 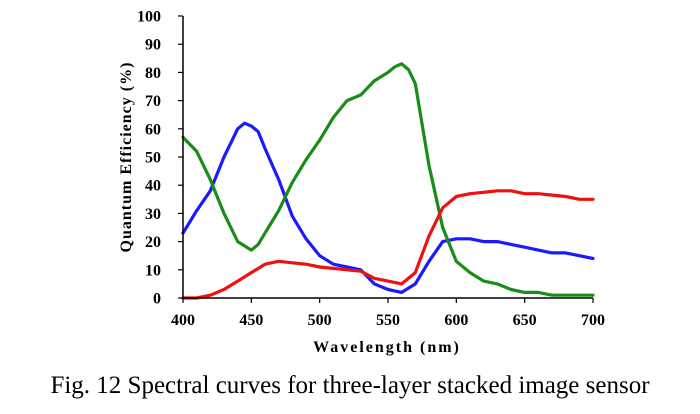 I want to click on y-tick-label: 100, so click(x=149, y=17).